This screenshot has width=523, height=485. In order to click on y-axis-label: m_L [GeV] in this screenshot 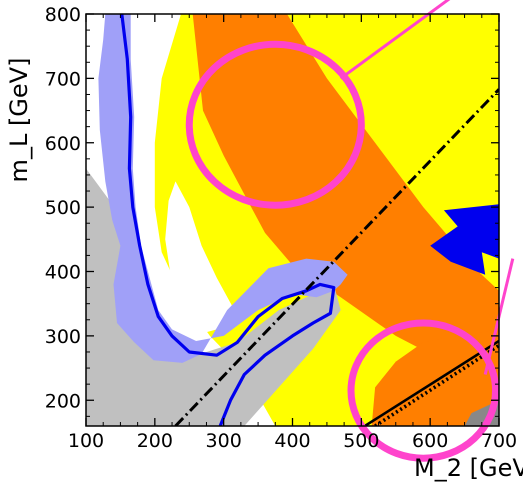, I will do `click(19, 120)`.